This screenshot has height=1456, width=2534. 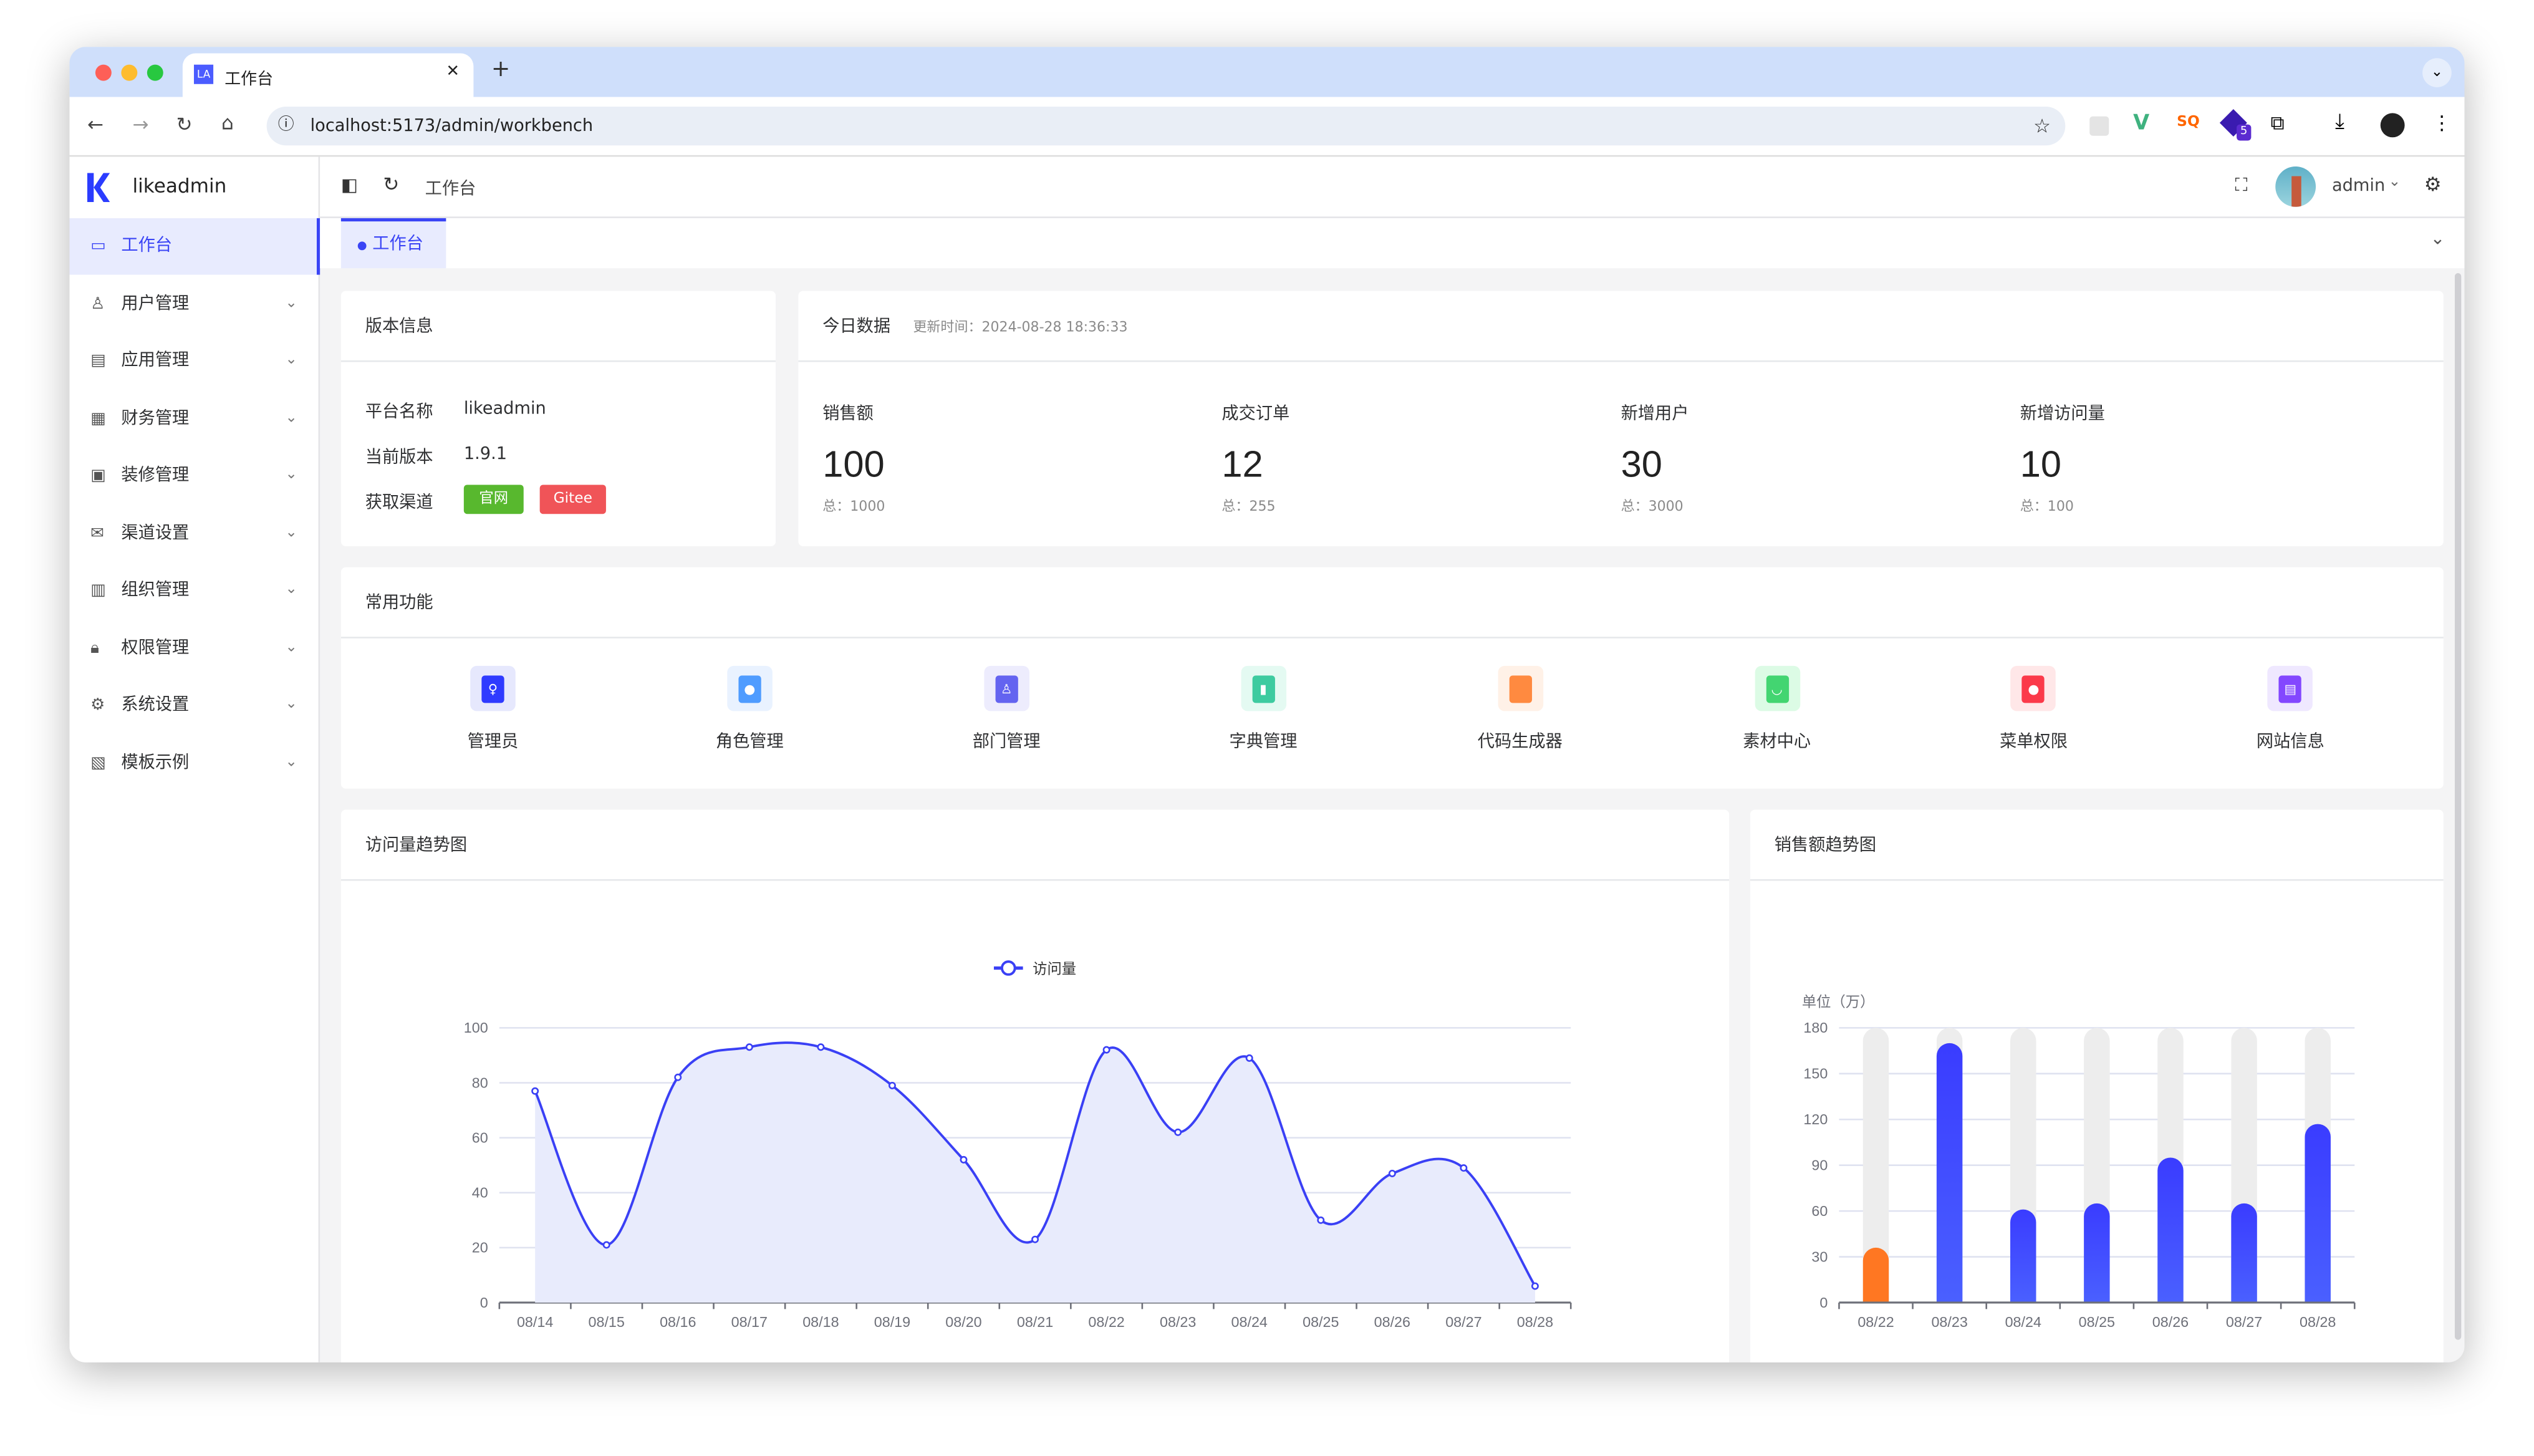 I want to click on x-tick-label: 08/26, so click(x=2170, y=1322).